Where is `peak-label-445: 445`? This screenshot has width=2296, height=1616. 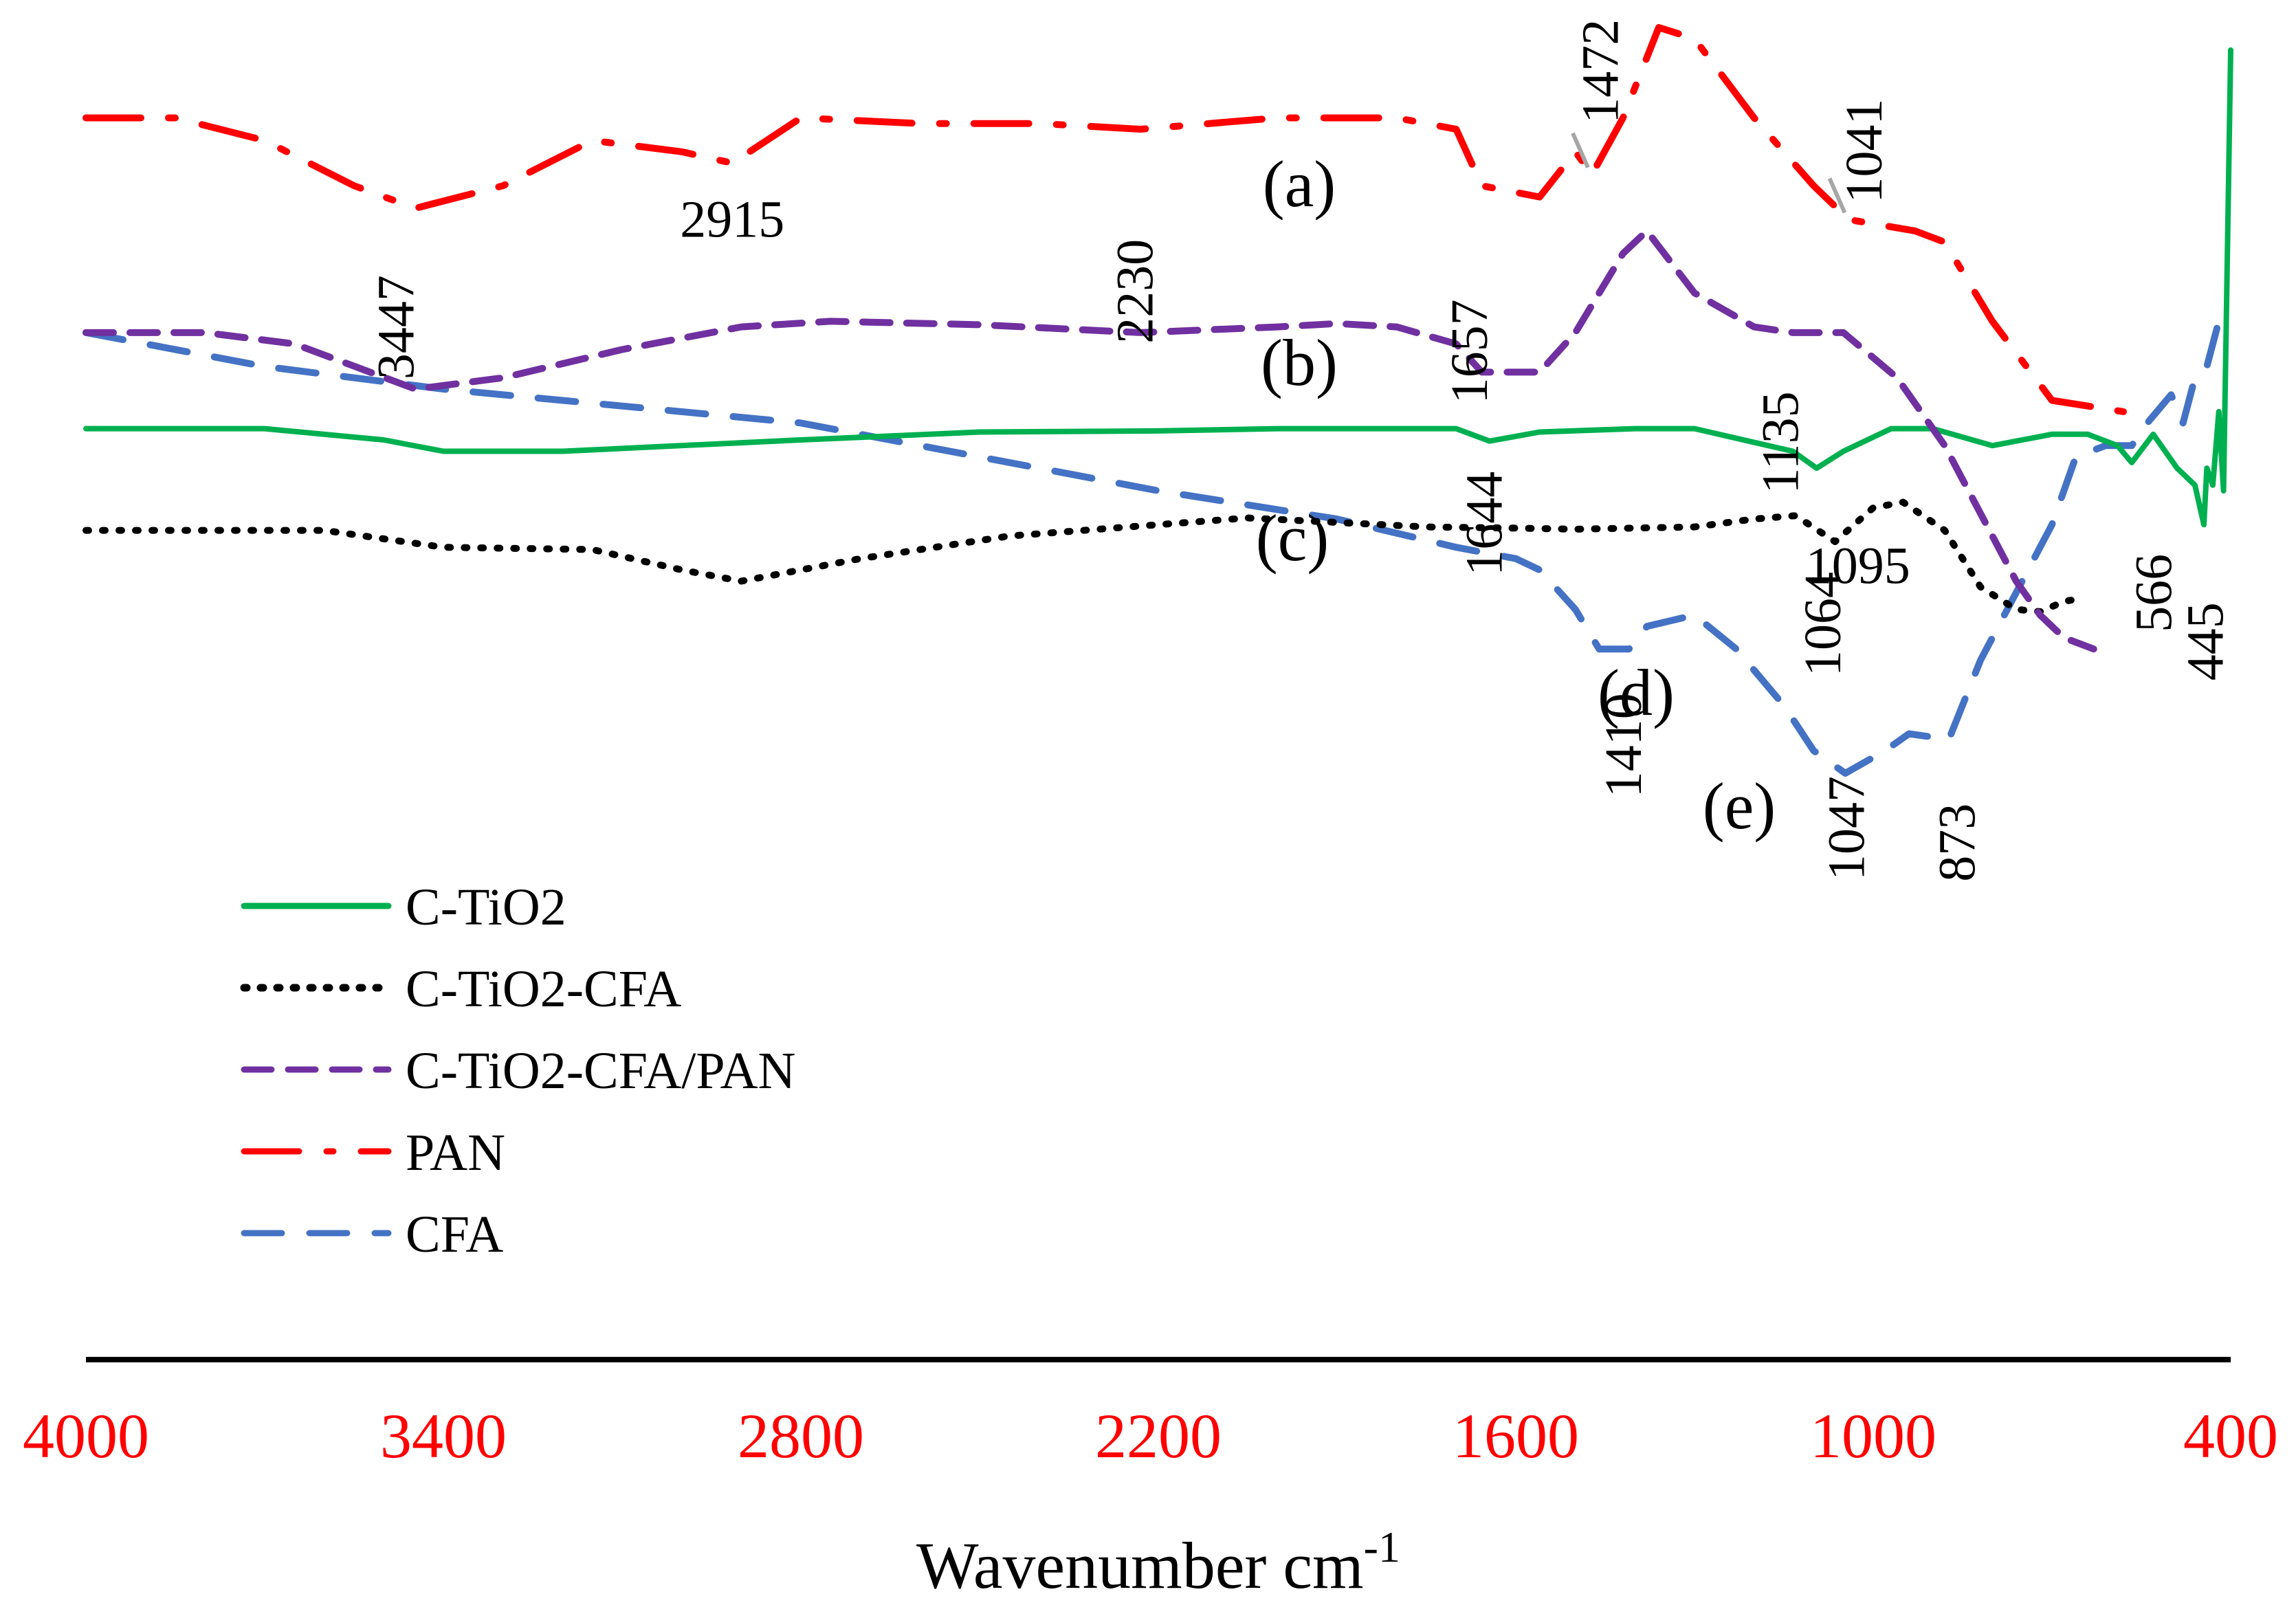 peak-label-445: 445 is located at coordinates (2205, 641).